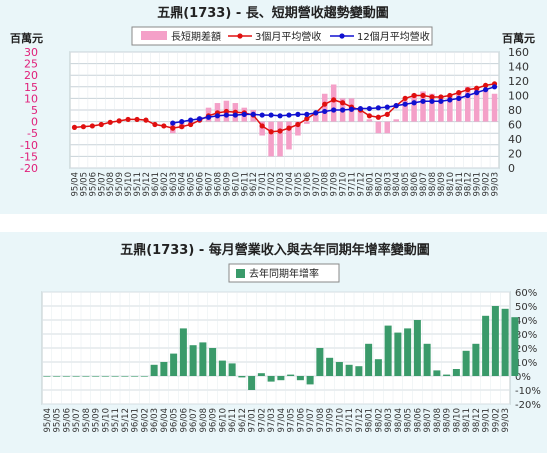  I want to click on right-tick-label: 0, so click(511, 168).